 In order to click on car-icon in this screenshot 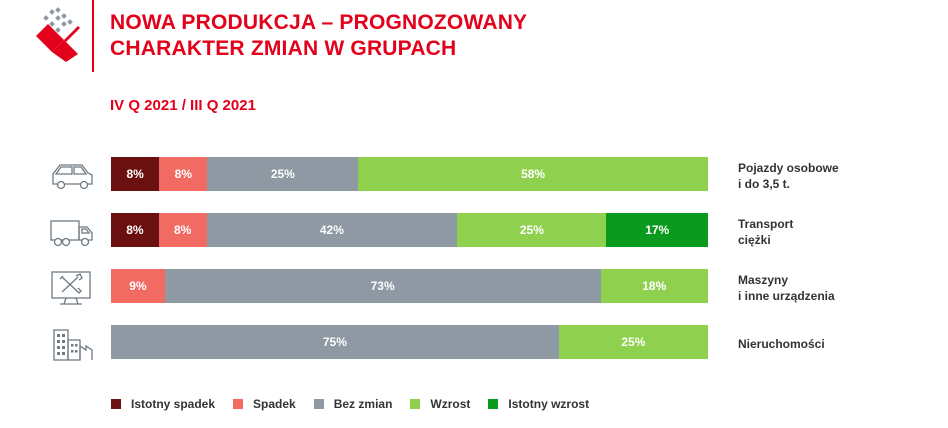, I will do `click(72, 177)`.